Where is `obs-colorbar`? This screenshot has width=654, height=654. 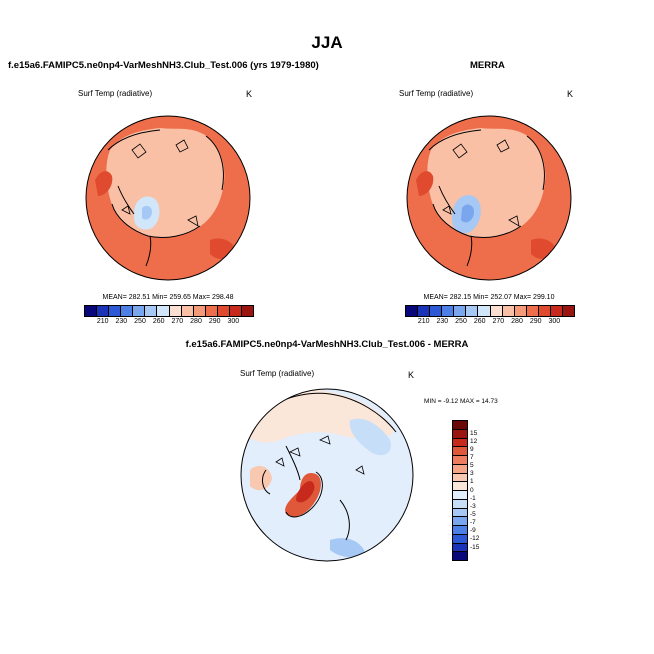 obs-colorbar is located at coordinates (490, 311).